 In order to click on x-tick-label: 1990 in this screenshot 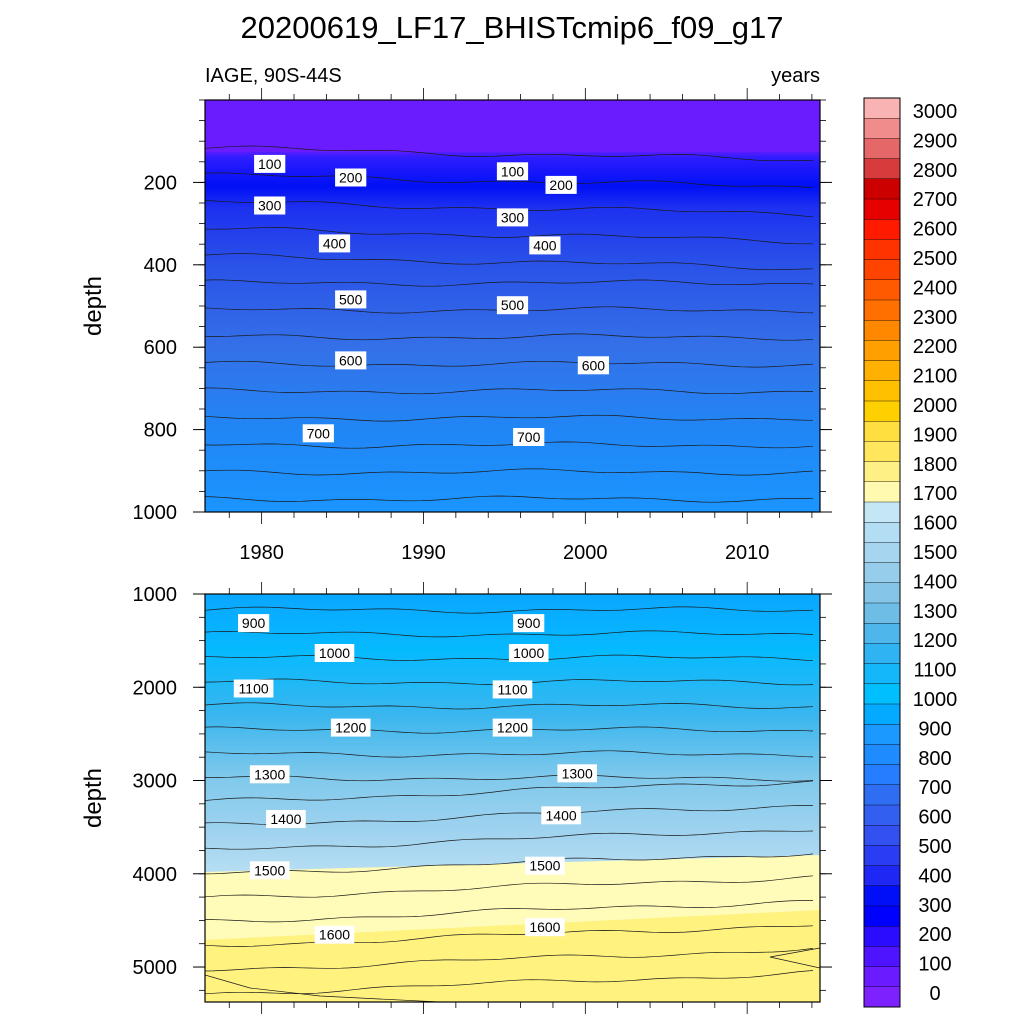, I will do `click(423, 553)`.